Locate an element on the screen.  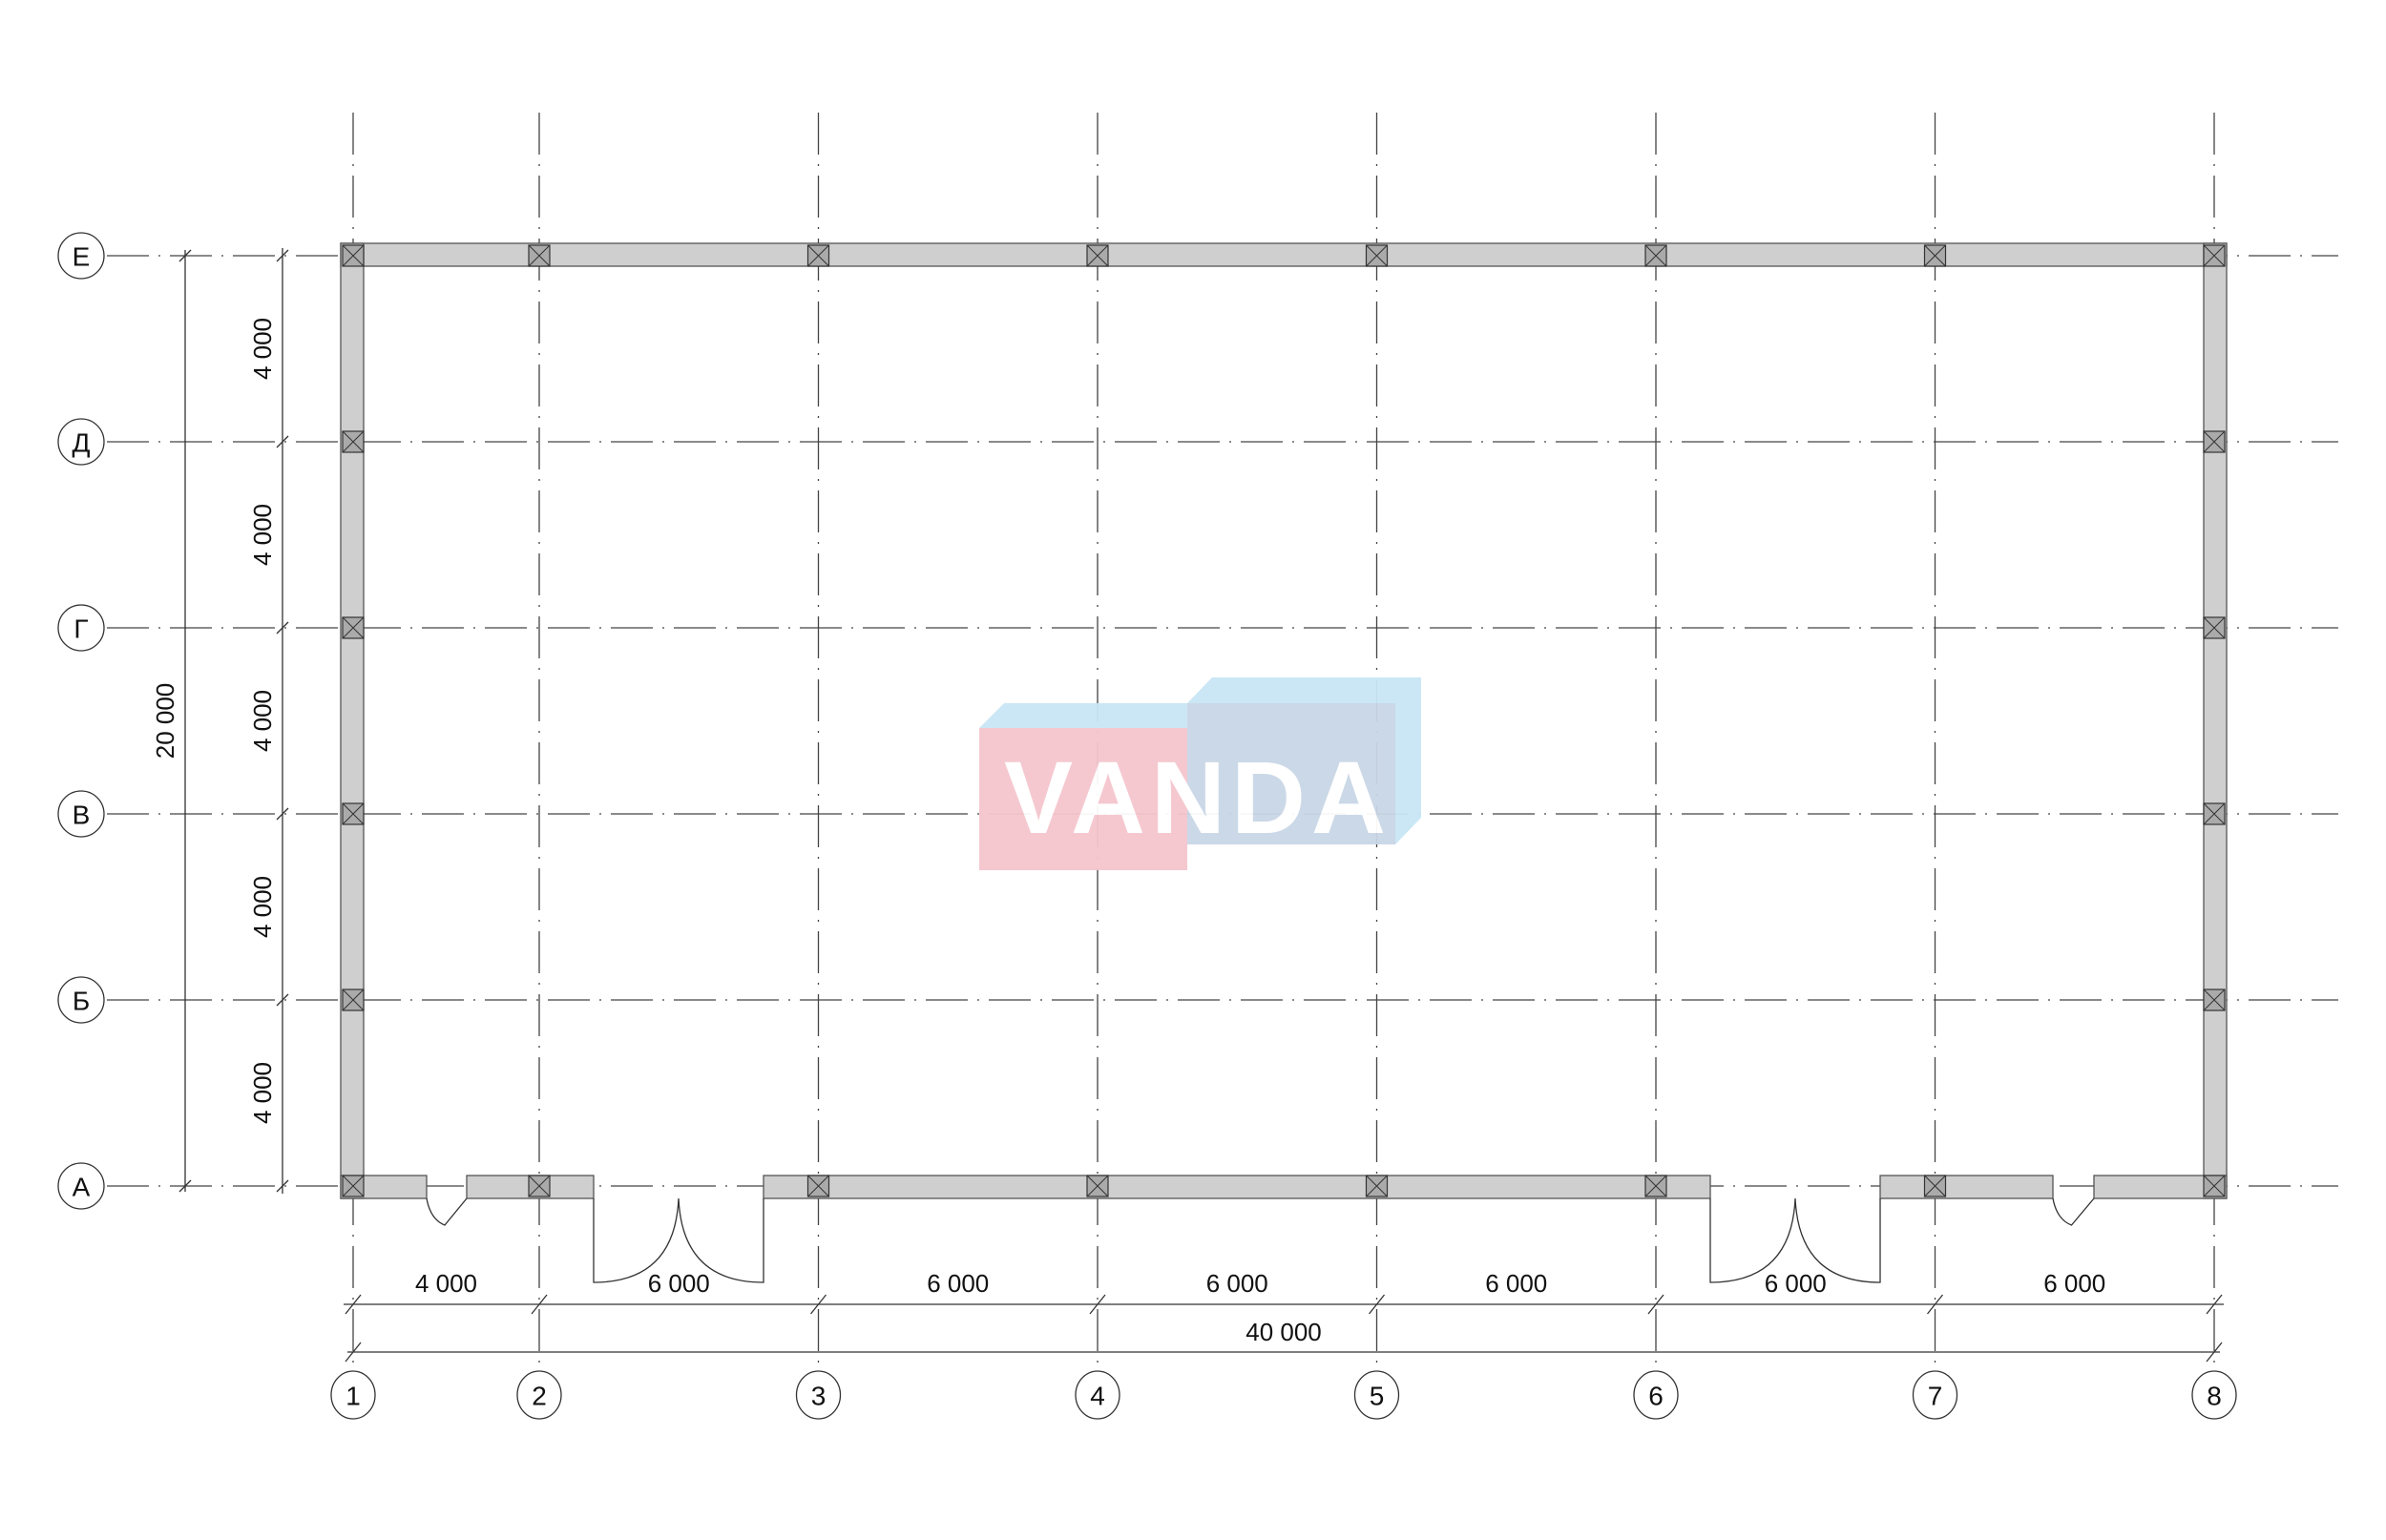
column-axis-label: 6 is located at coordinates (1656, 1397).